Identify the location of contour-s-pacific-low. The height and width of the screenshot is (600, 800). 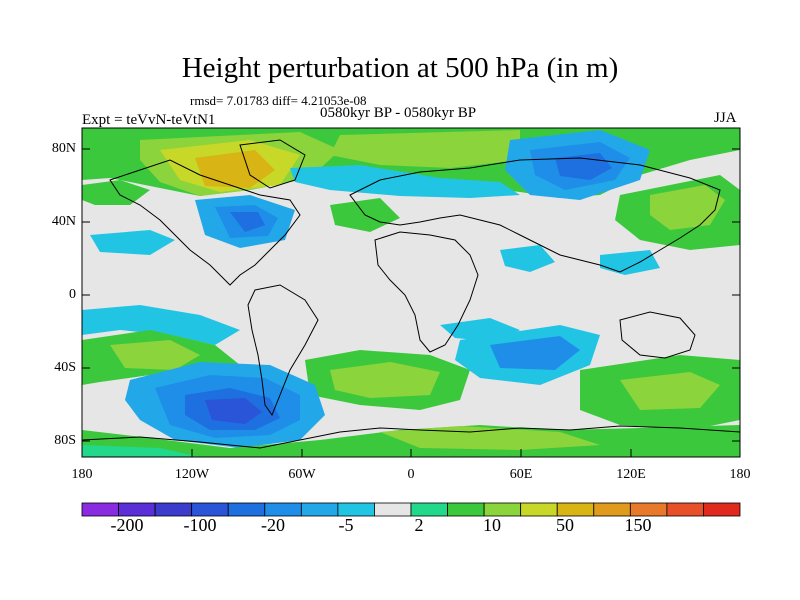
(161, 325).